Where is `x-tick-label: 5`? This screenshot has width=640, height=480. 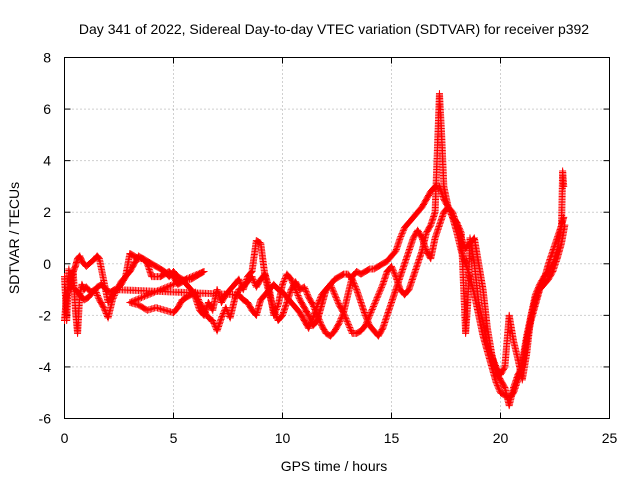 x-tick-label: 5 is located at coordinates (174, 438).